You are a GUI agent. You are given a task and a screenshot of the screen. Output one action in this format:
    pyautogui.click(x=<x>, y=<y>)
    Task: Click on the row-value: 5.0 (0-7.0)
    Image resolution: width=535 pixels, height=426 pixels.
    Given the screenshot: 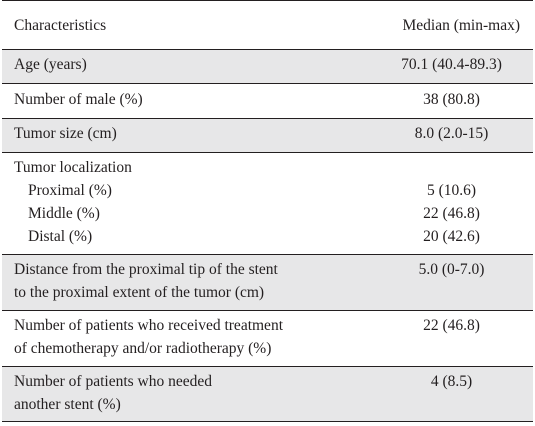 What is the action you would take?
    pyautogui.click(x=440, y=282)
    